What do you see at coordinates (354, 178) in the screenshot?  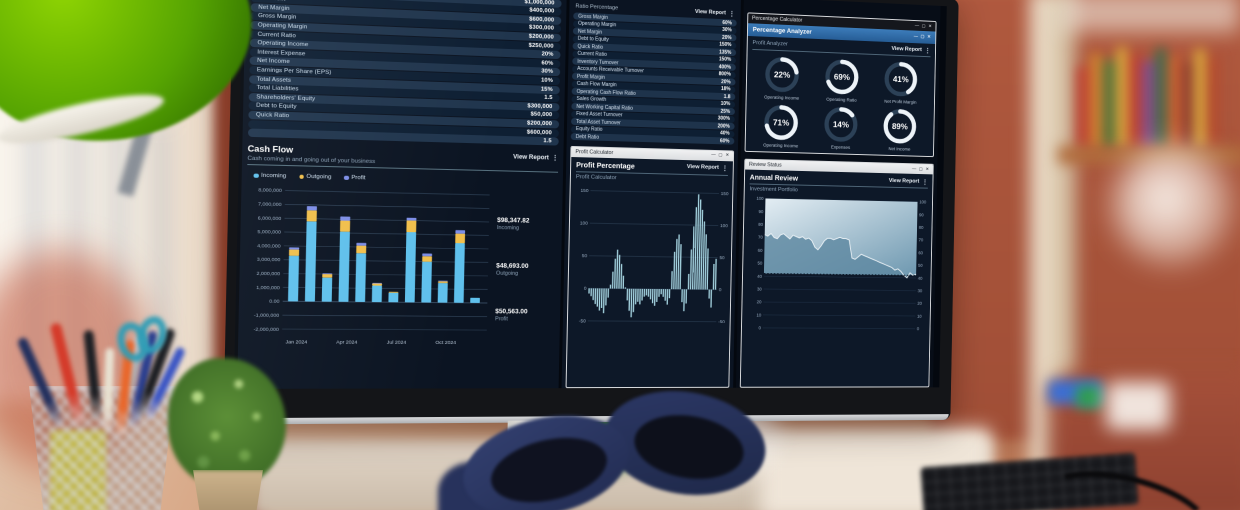 I see `legend-item: Profit` at bounding box center [354, 178].